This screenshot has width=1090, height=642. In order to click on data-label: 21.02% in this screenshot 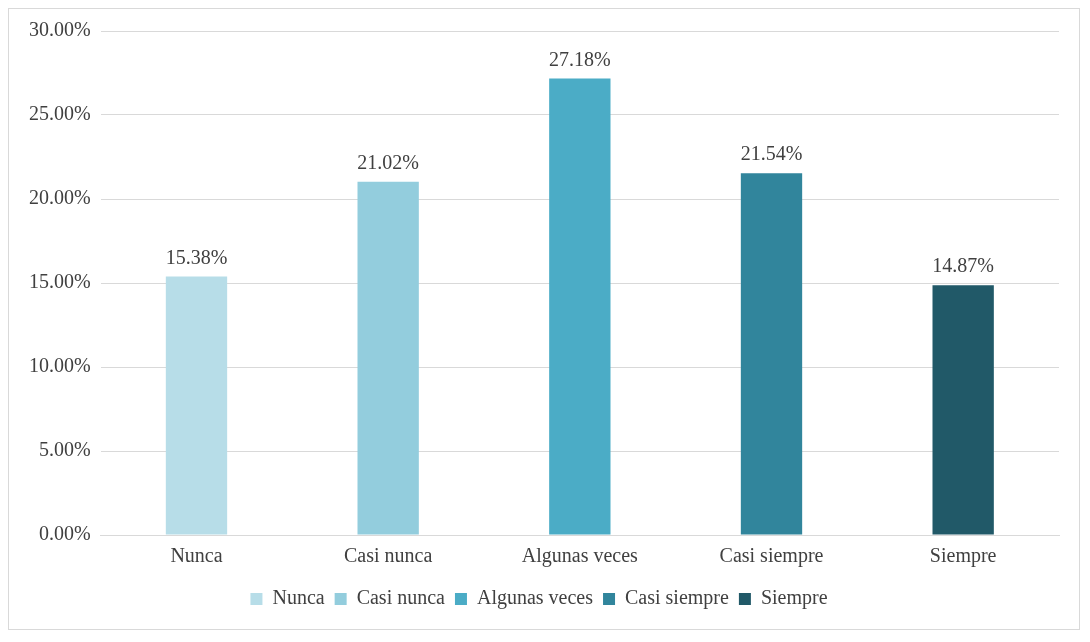, I will do `click(388, 162)`.